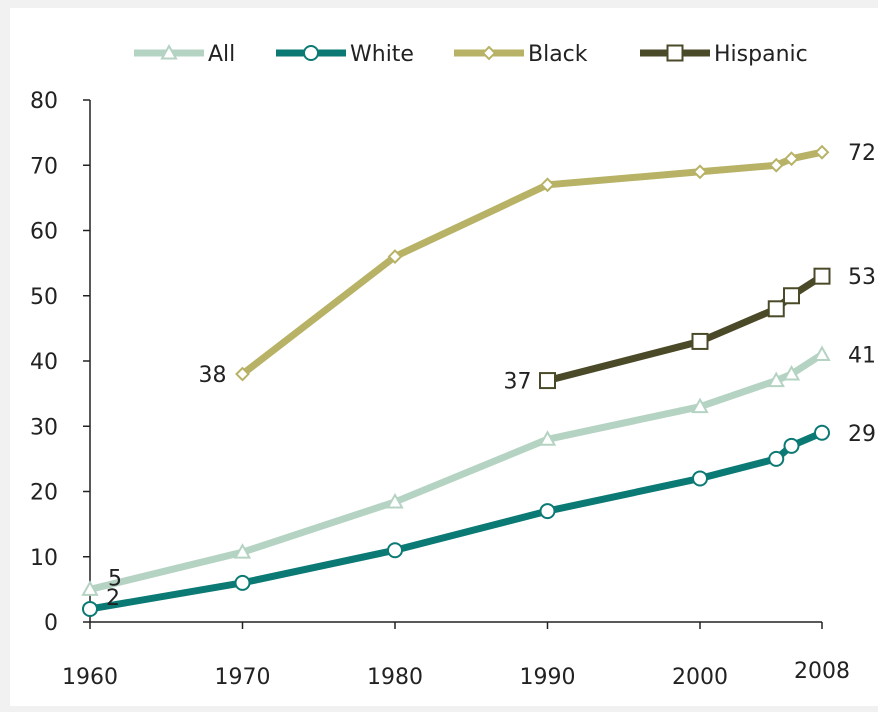 The image size is (878, 712). Describe the element at coordinates (862, 277) in the screenshot. I see `data-label: 53` at that location.